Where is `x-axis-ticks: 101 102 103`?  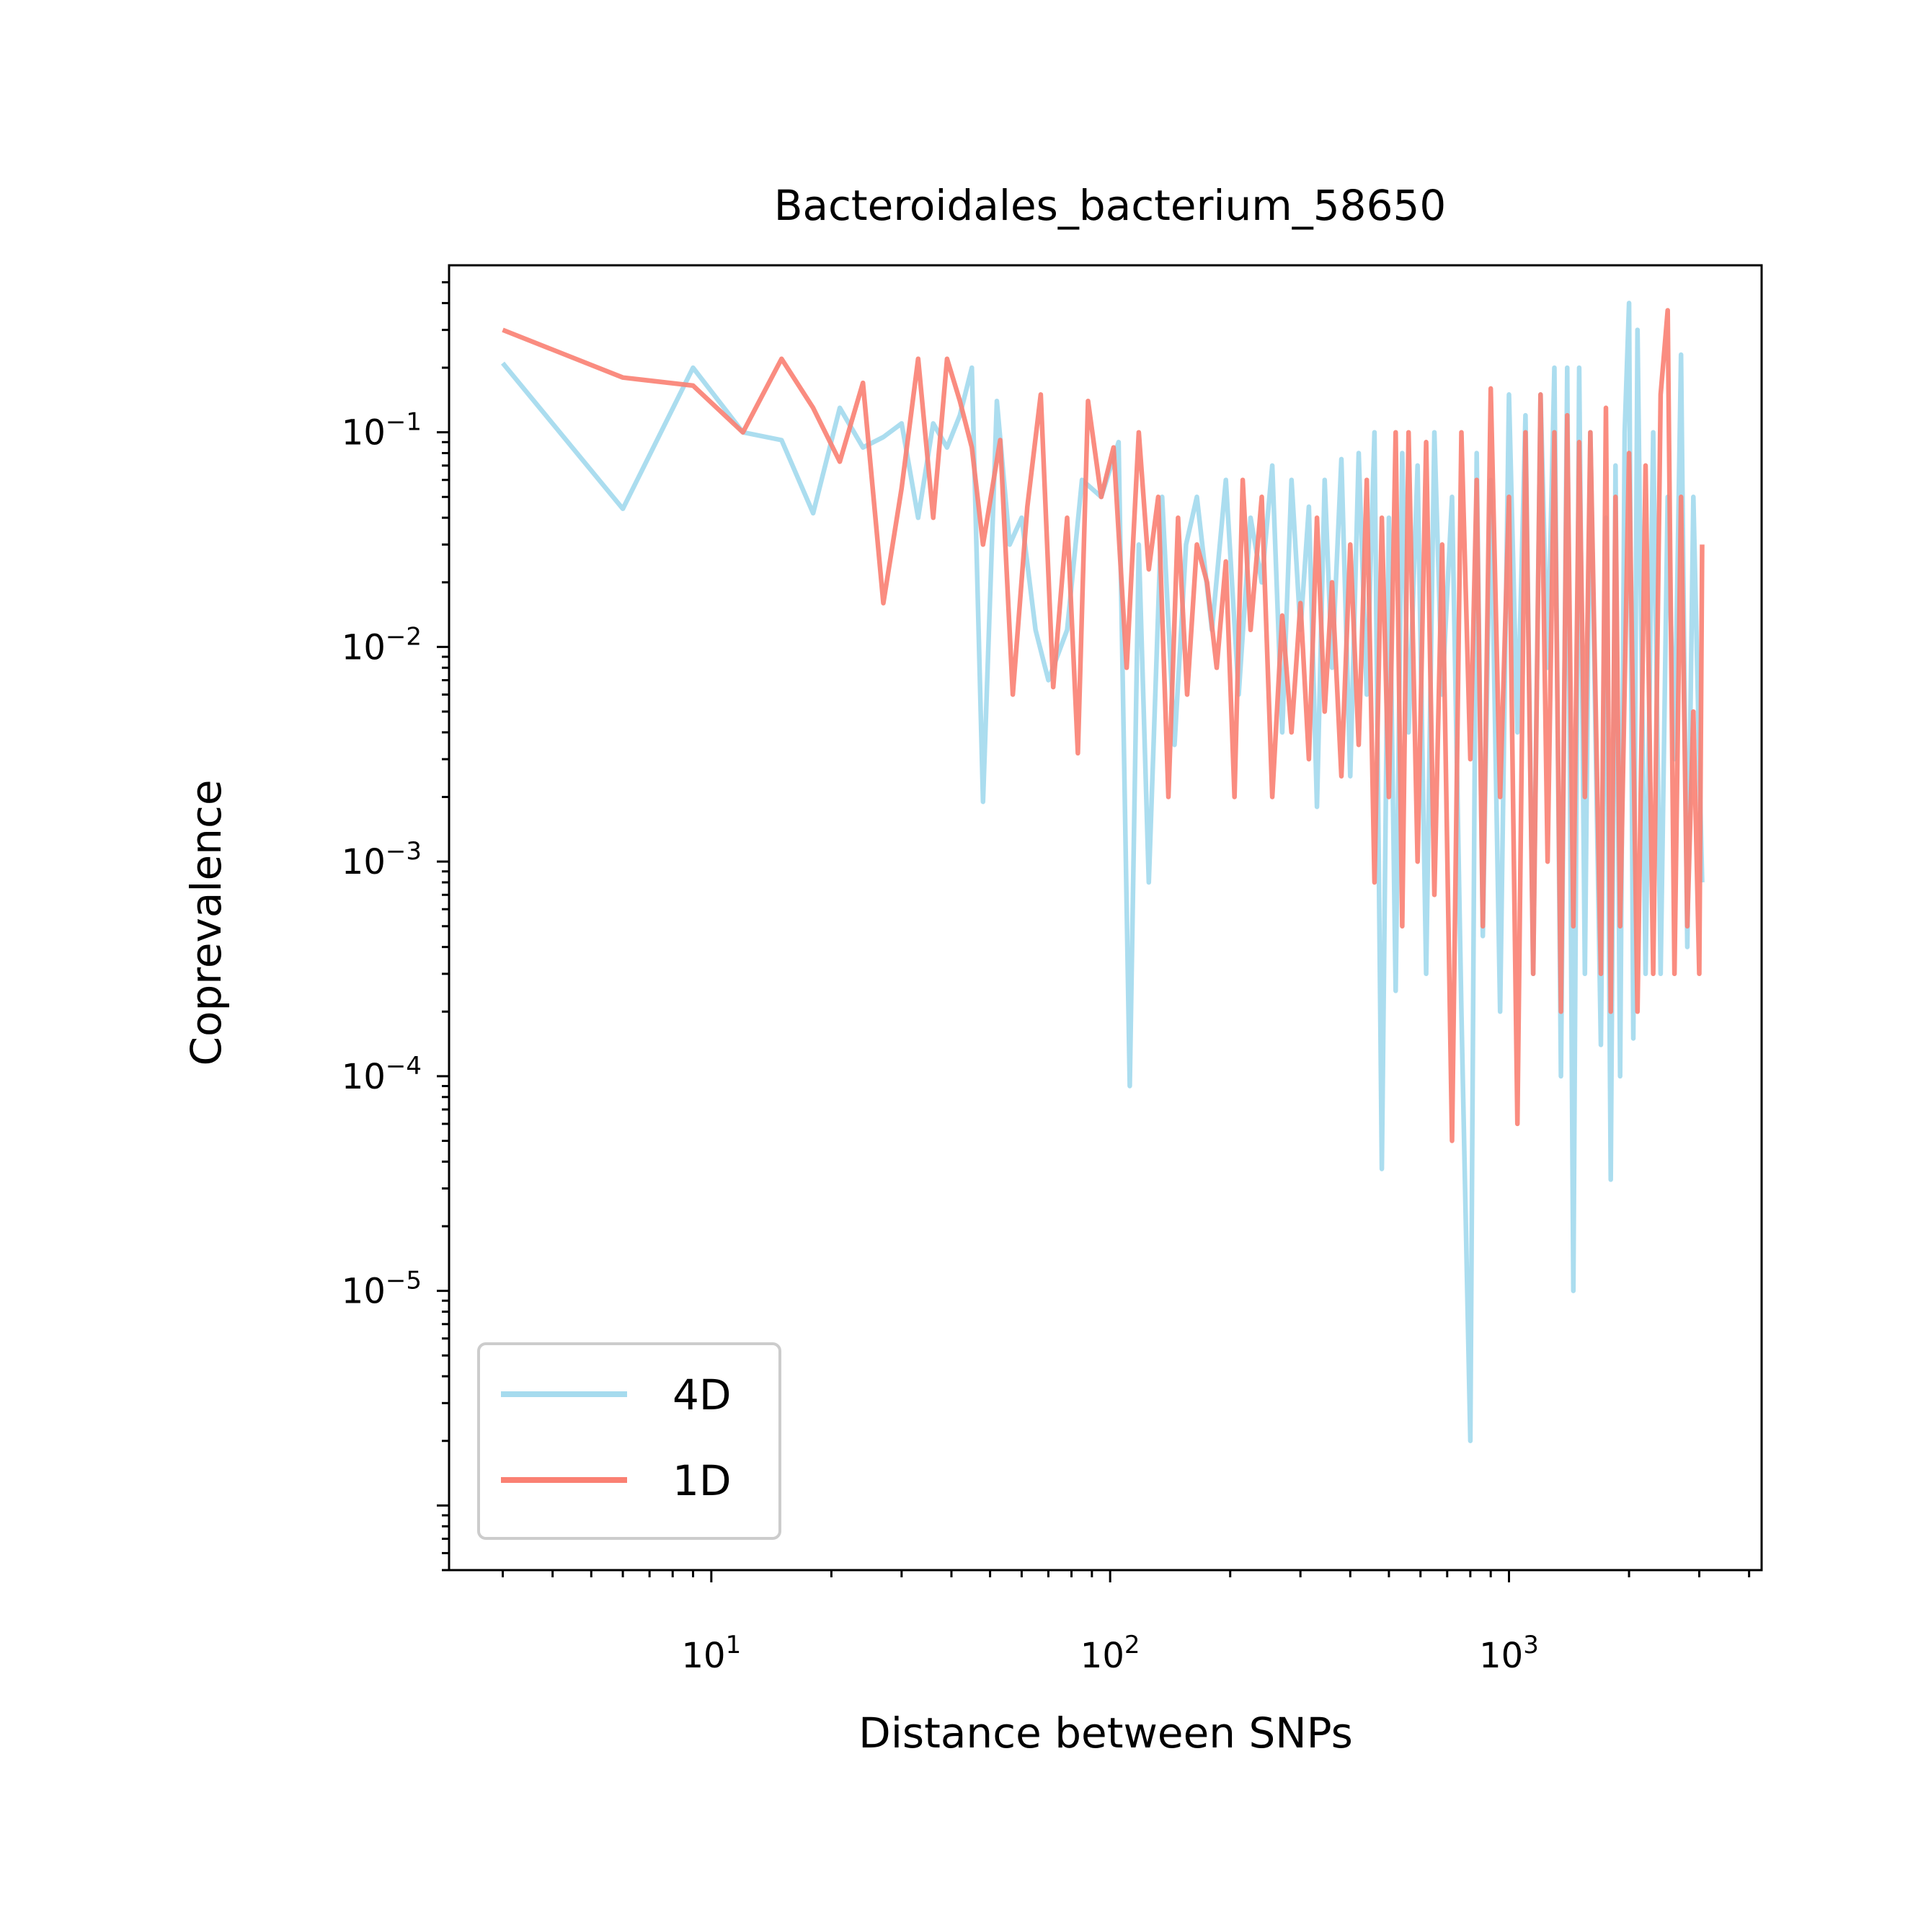
x-axis-ticks: 101 102 103 is located at coordinates (1126, 1623).